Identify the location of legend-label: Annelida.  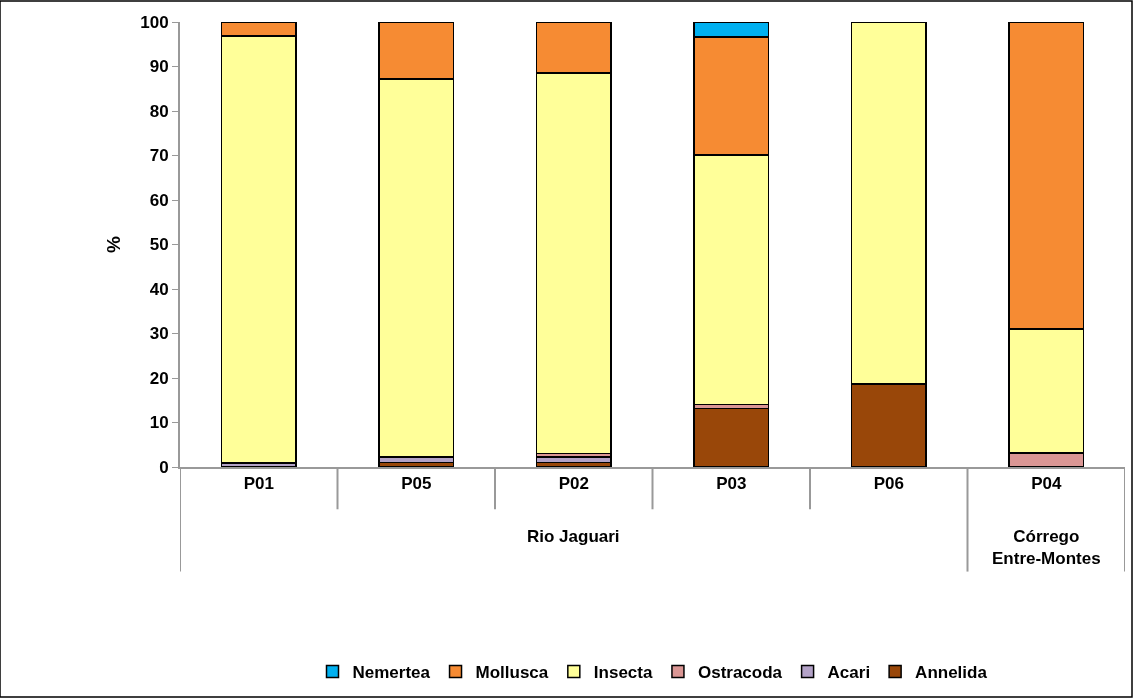
(951, 673).